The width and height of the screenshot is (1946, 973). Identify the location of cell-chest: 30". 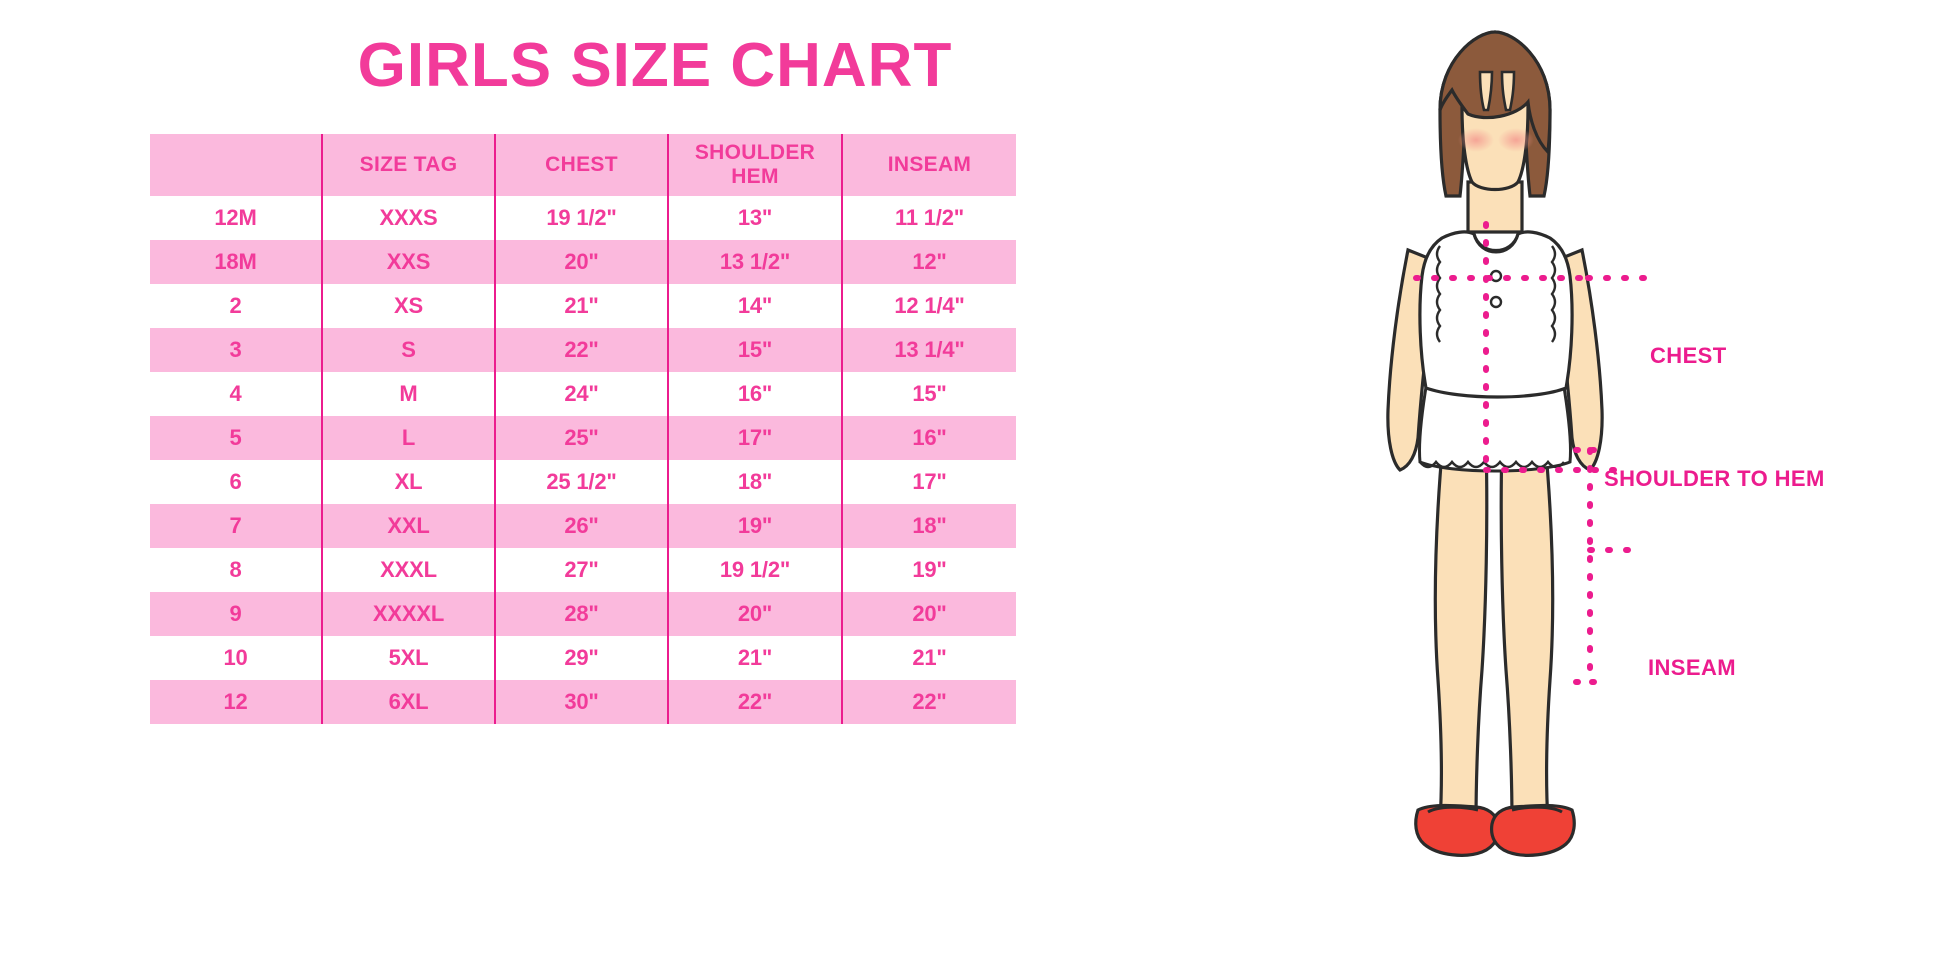
(581, 702).